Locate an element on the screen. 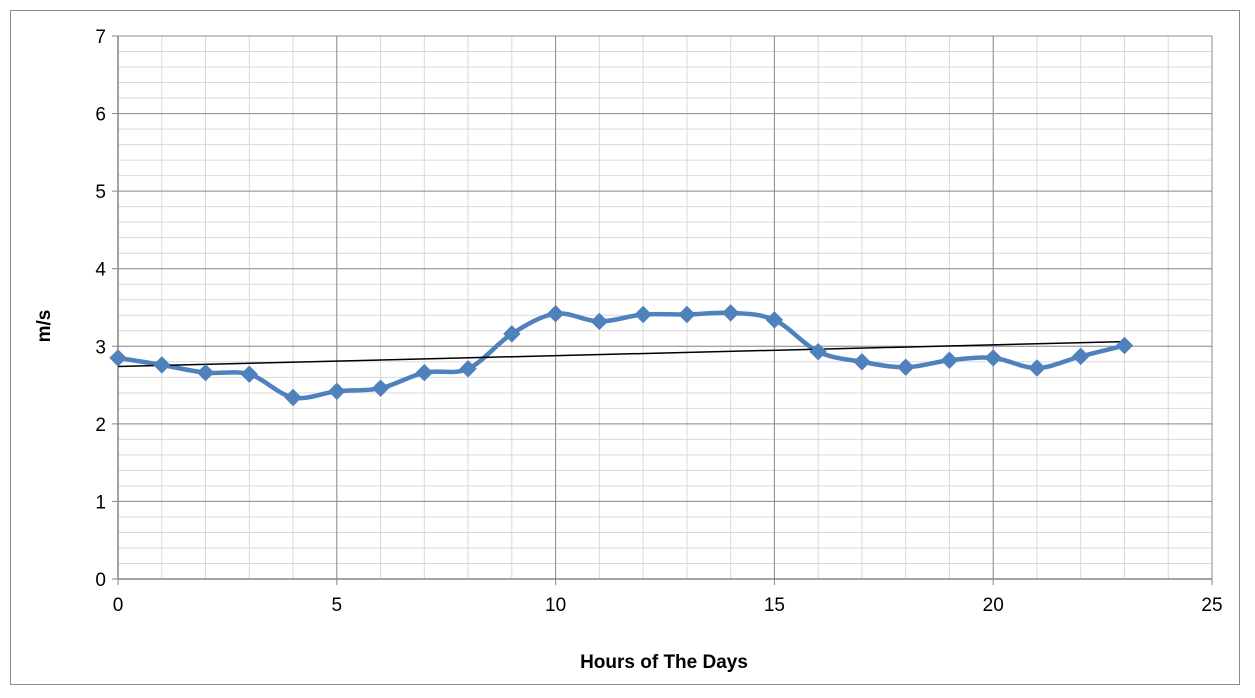 This screenshot has height=698, width=1255. y-tick-label: 7 is located at coordinates (100, 37).